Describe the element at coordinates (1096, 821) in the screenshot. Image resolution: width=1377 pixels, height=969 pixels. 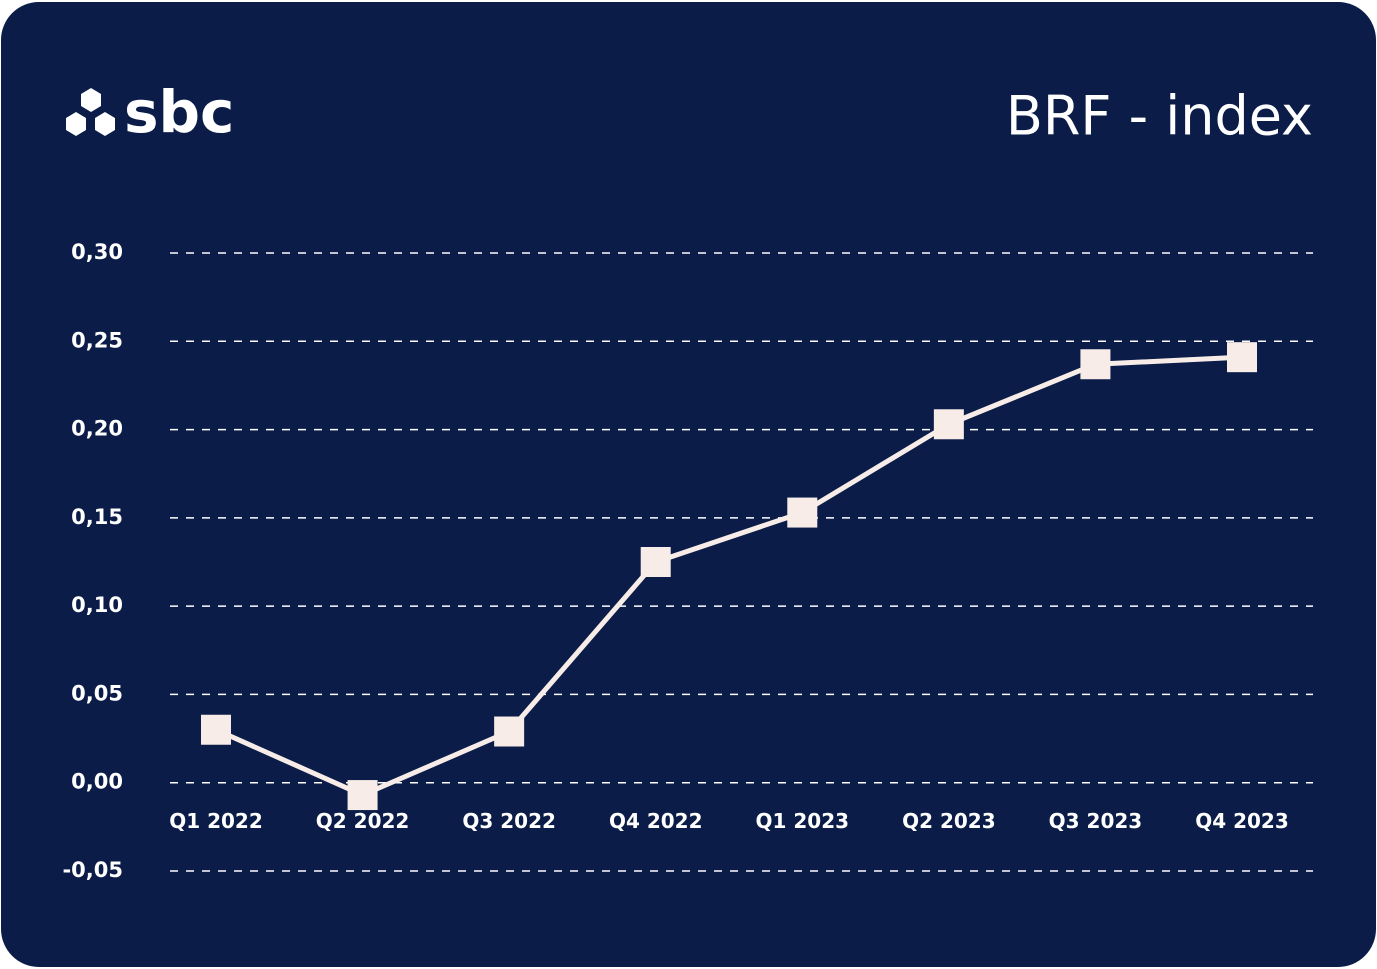
I see `x-tick-label: Q3 2023` at that location.